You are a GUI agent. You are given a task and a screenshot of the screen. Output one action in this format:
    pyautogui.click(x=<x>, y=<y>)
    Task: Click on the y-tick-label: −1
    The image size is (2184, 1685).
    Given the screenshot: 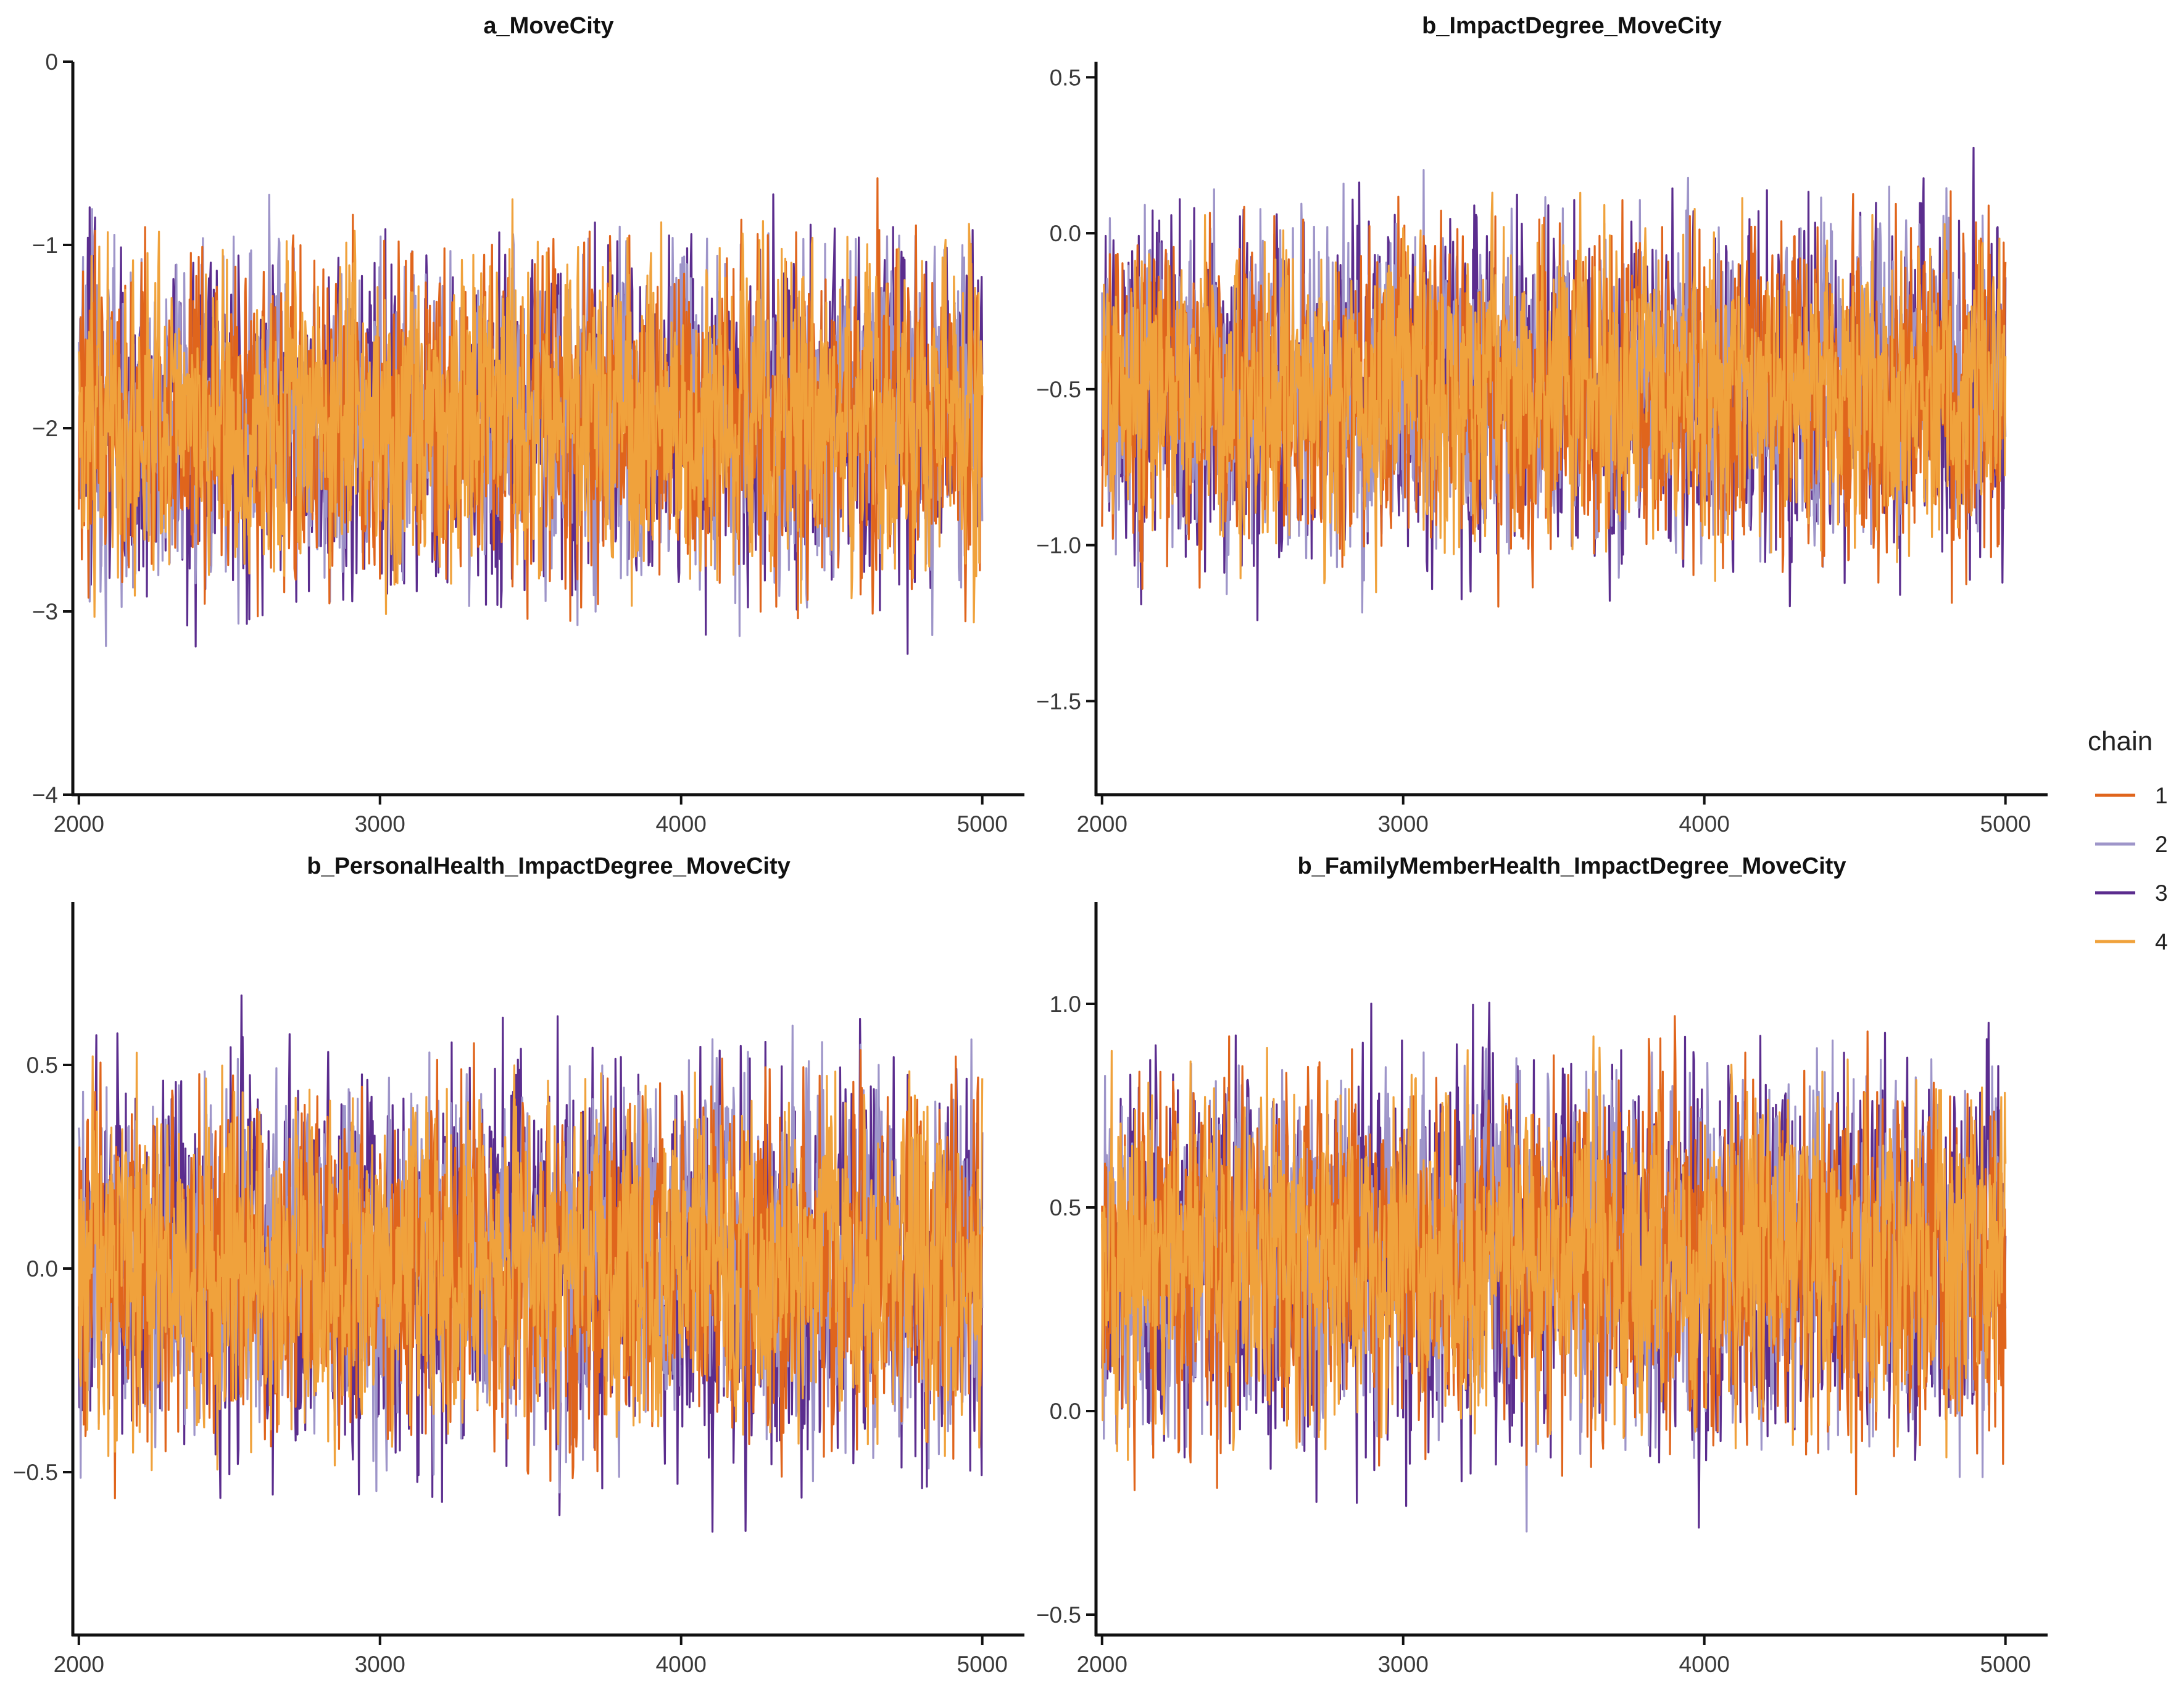 What is the action you would take?
    pyautogui.click(x=45, y=245)
    